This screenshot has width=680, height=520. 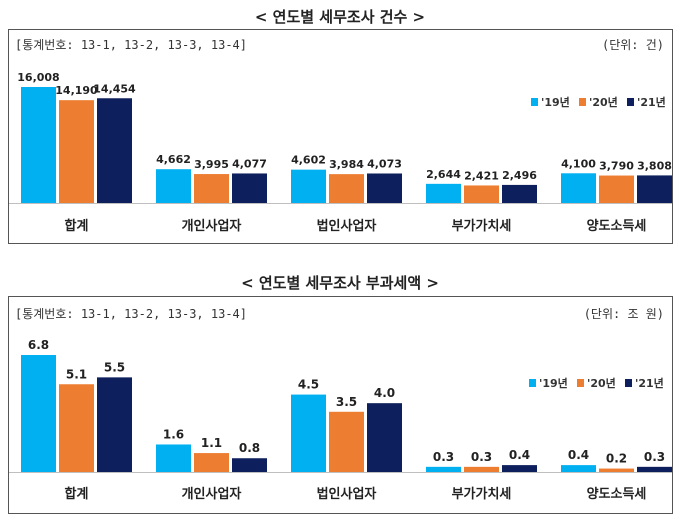 What do you see at coordinates (340, 283) in the screenshot?
I see `chart2-title: < 연도별 세무조사 부과세액 >` at bounding box center [340, 283].